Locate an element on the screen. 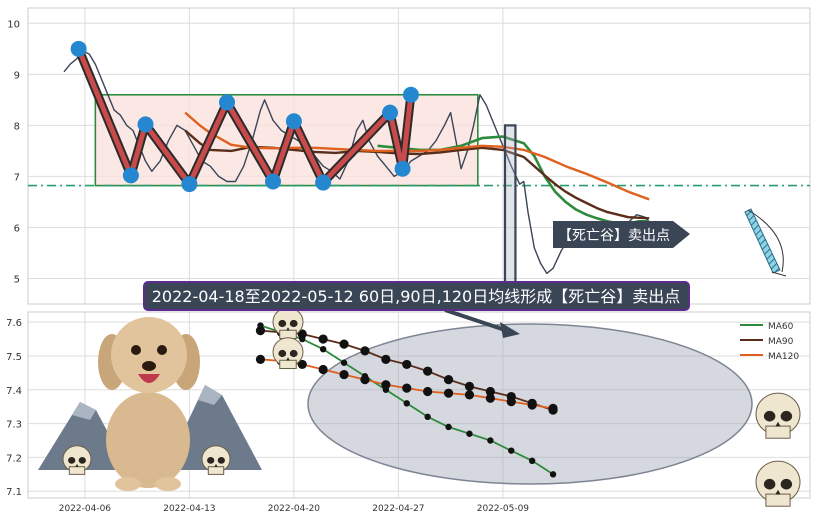 Image resolution: width=816 pixels, height=520 pixels. legend-label-ma60: MA60 is located at coordinates (781, 327).